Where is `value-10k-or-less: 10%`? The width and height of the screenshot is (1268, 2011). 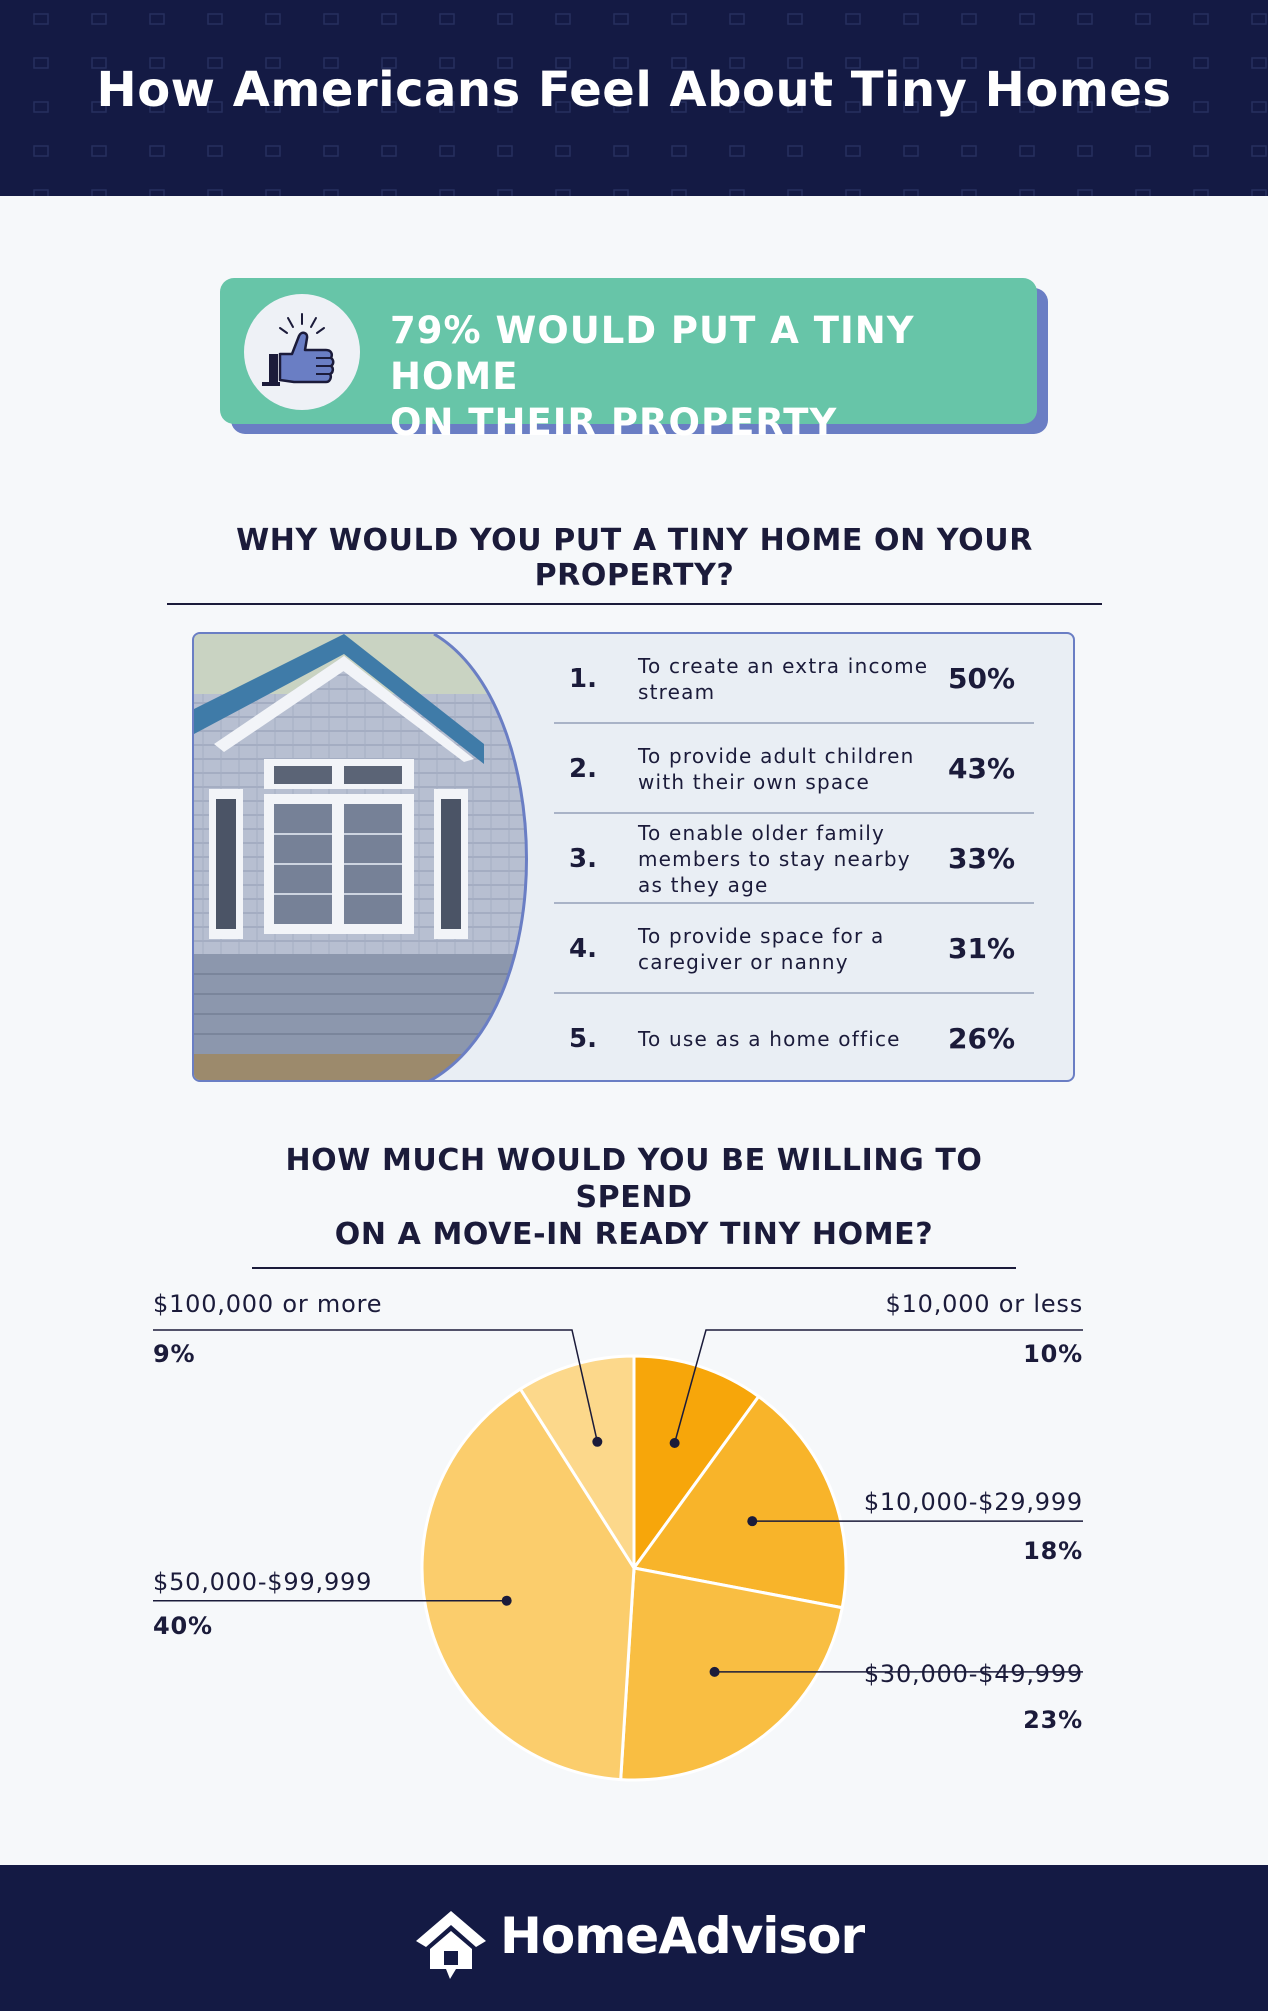 value-10k-or-less: 10% is located at coordinates (1053, 1354).